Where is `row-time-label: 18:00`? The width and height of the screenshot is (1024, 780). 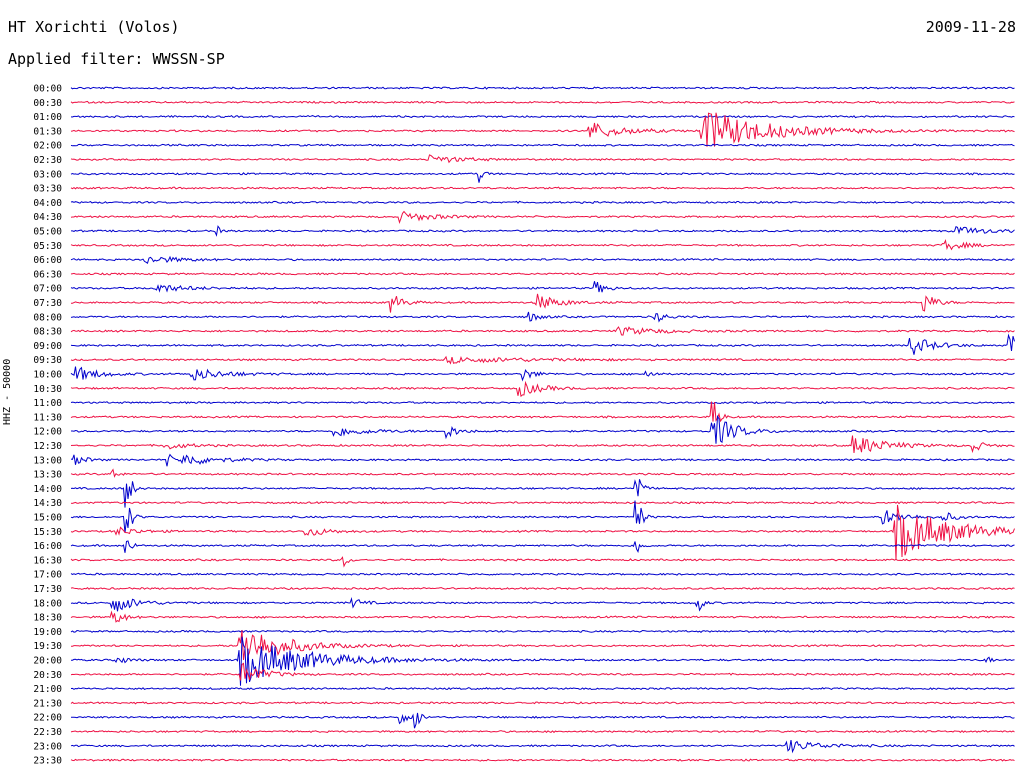
row-time-label: 18:00 is located at coordinates (47, 603).